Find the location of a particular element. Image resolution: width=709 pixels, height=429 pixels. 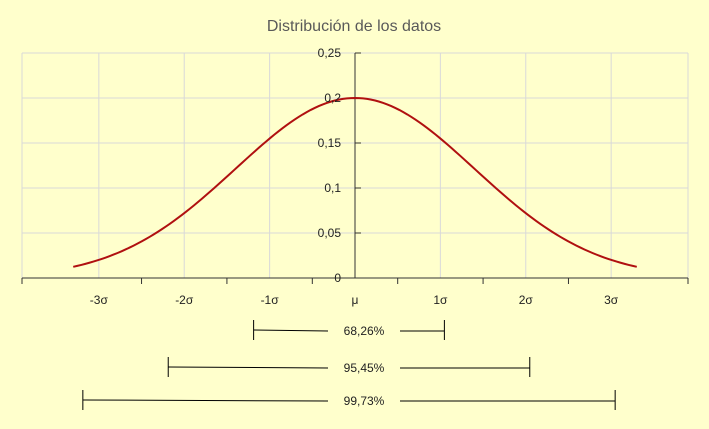

x-tick-label: -3σ is located at coordinates (99, 300).